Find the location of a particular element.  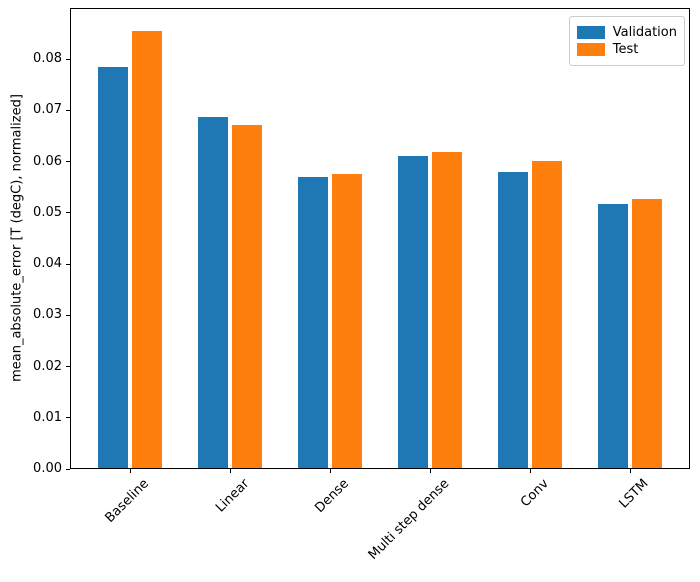

legend-label: Test is located at coordinates (625, 49).